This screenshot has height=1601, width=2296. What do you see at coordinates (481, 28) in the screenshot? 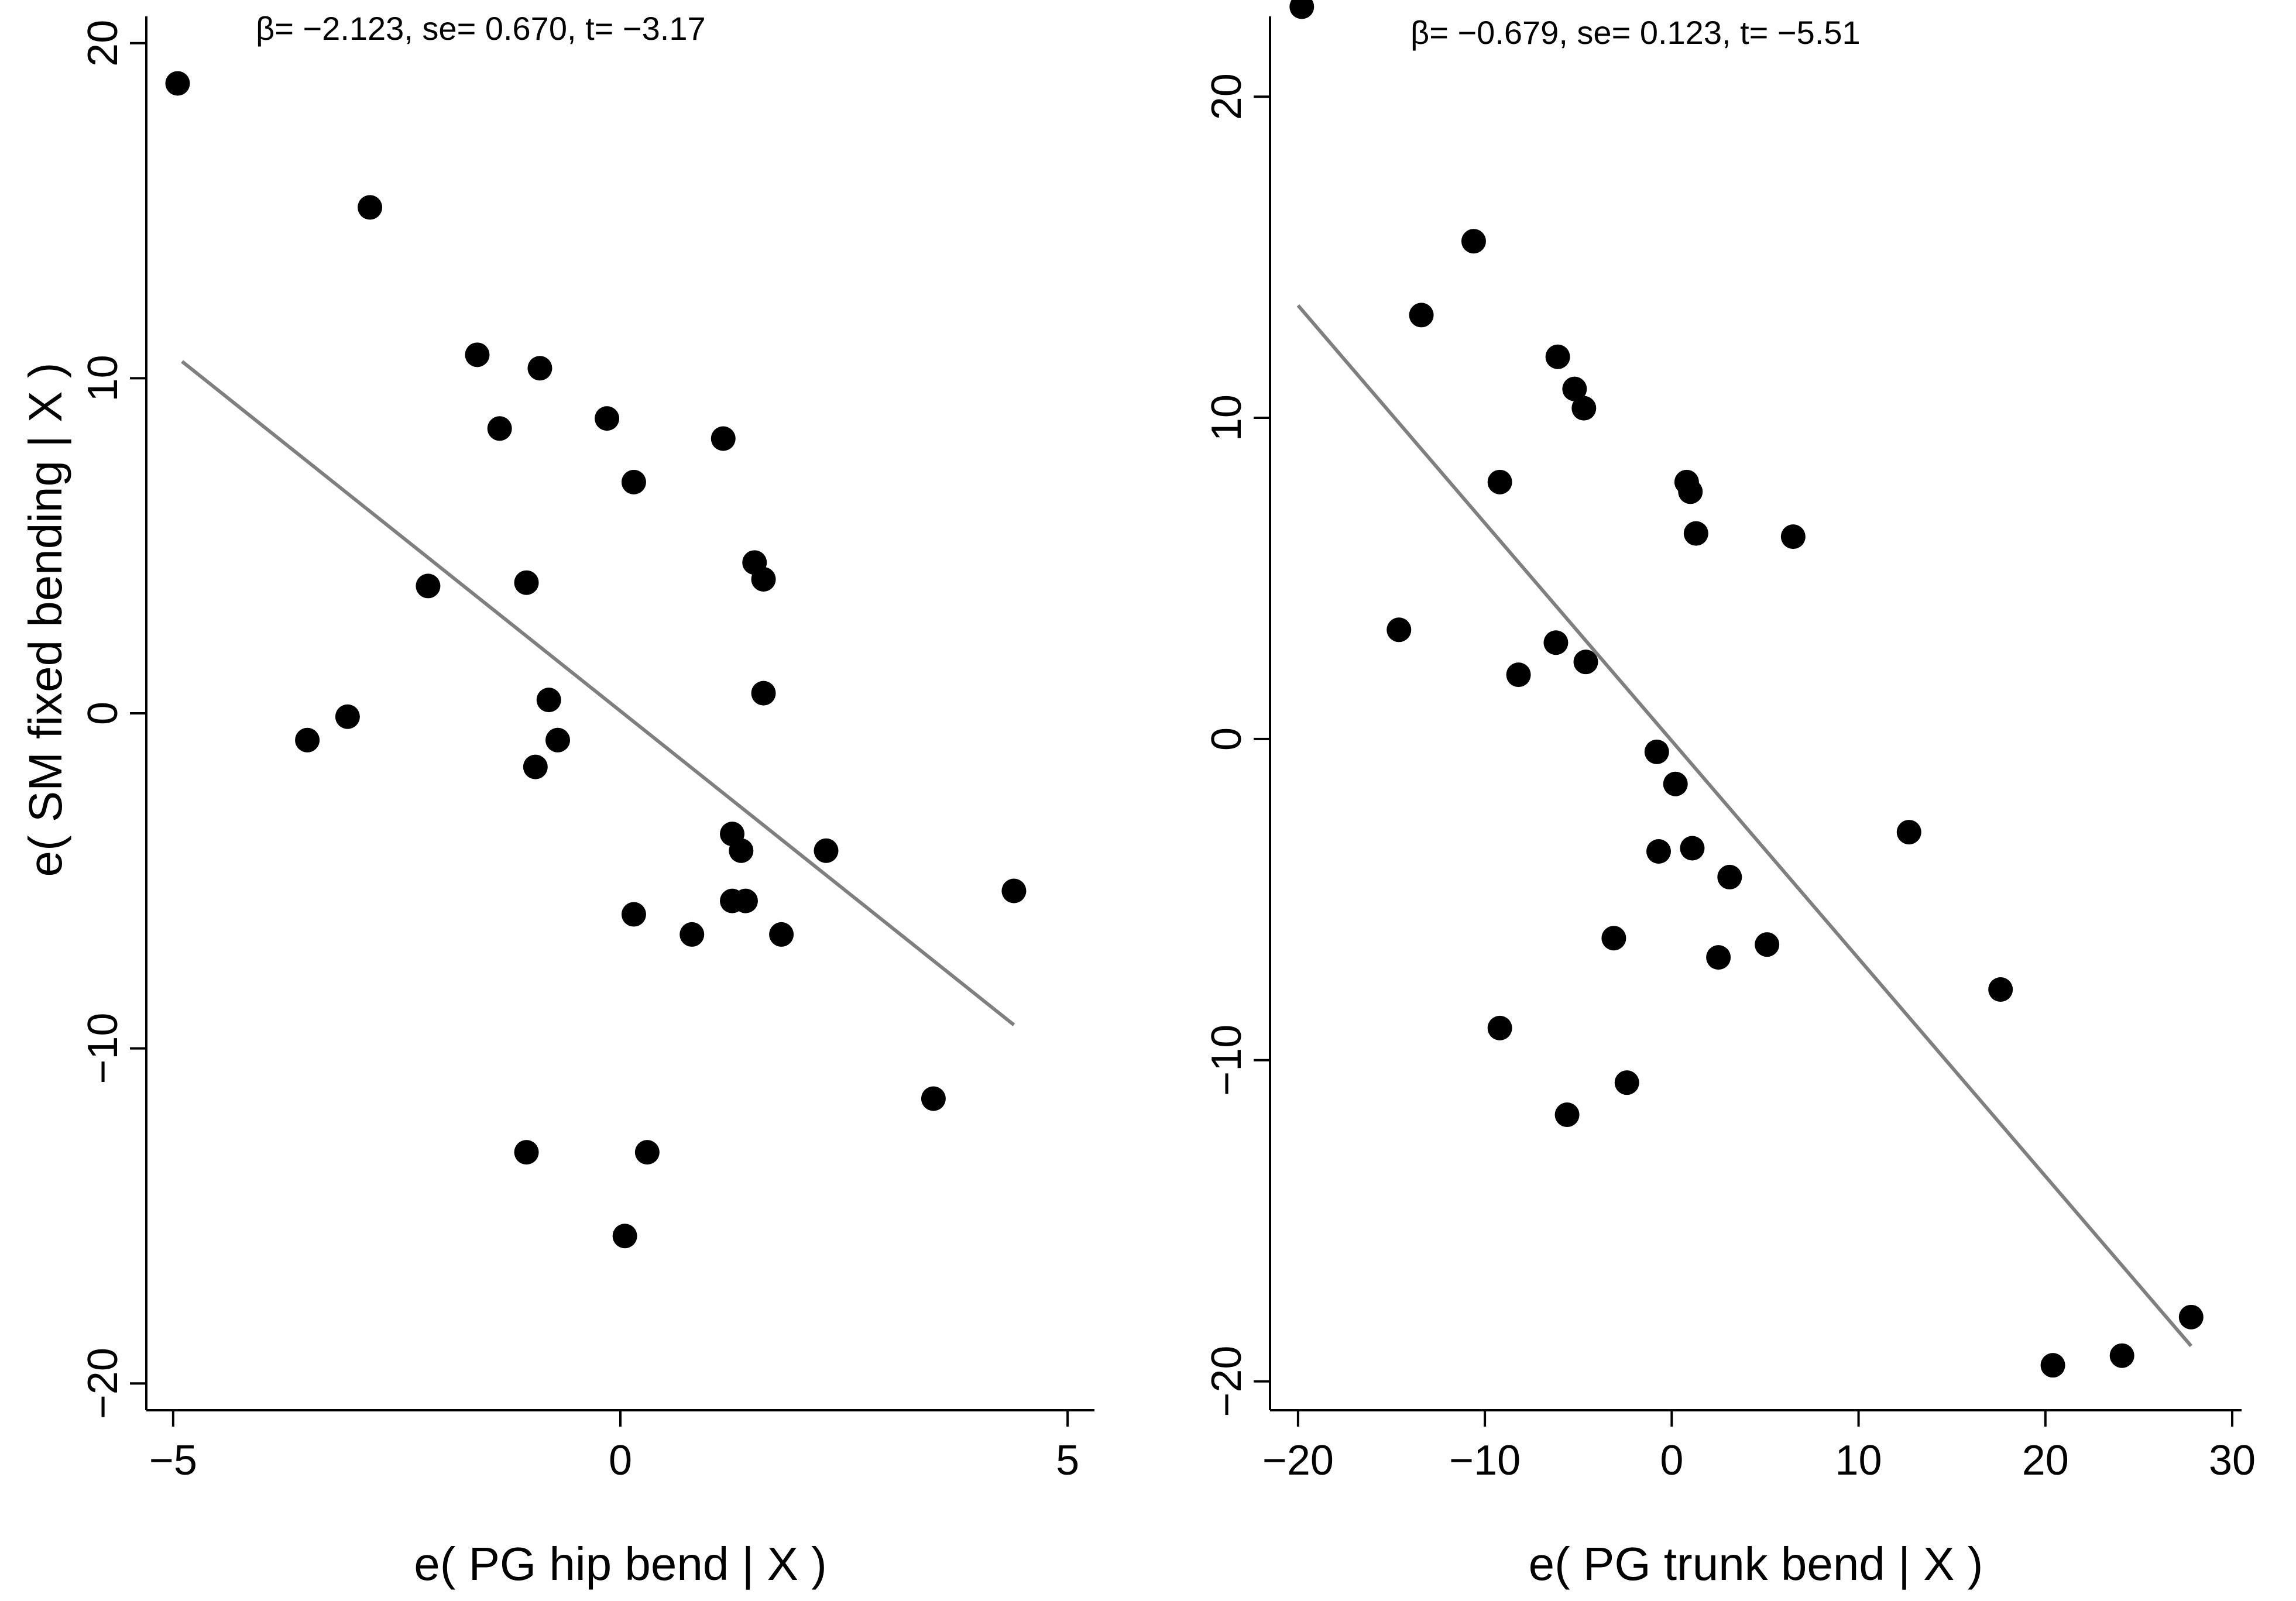
I see `left-regression-annotation: β= −2.123, se= 0.670, t= −3.17` at bounding box center [481, 28].